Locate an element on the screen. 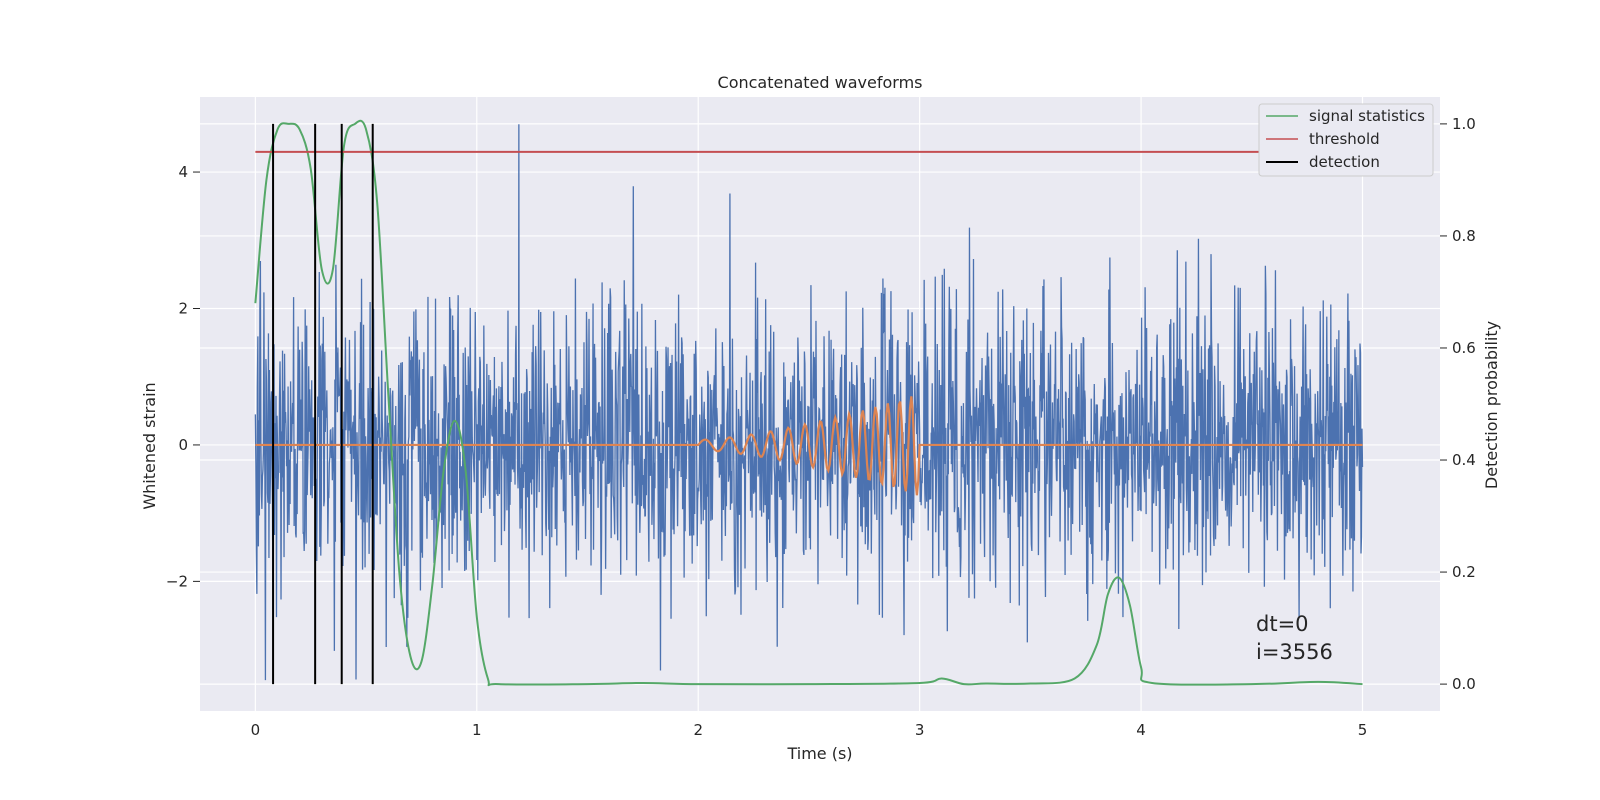  x-axis-ticks: 0 1 2 3 4 5 is located at coordinates (809, 730).